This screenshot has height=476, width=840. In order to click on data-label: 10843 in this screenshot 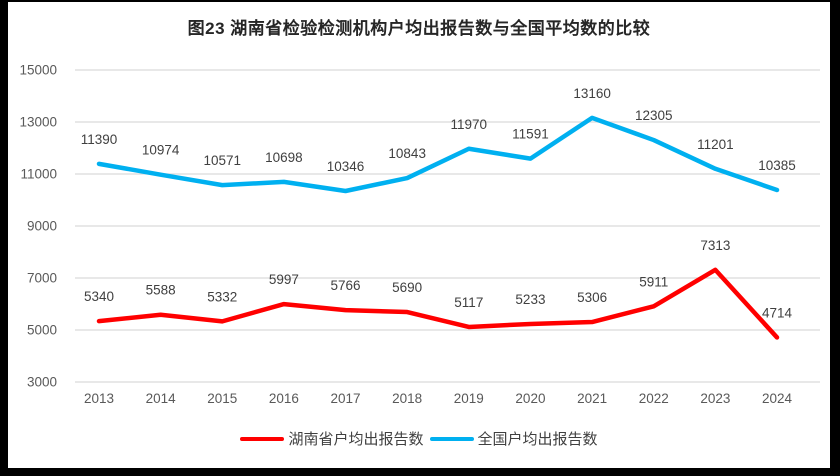, I will do `click(407, 153)`.